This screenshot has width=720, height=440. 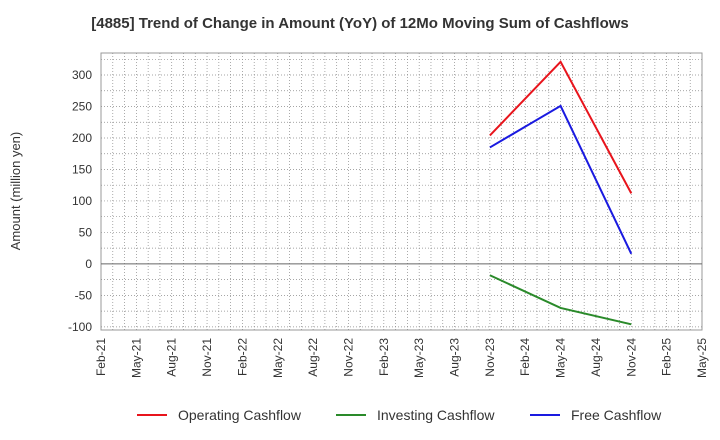 I want to click on legend-label-investing-cashflow: Investing Cashflow, so click(x=436, y=415).